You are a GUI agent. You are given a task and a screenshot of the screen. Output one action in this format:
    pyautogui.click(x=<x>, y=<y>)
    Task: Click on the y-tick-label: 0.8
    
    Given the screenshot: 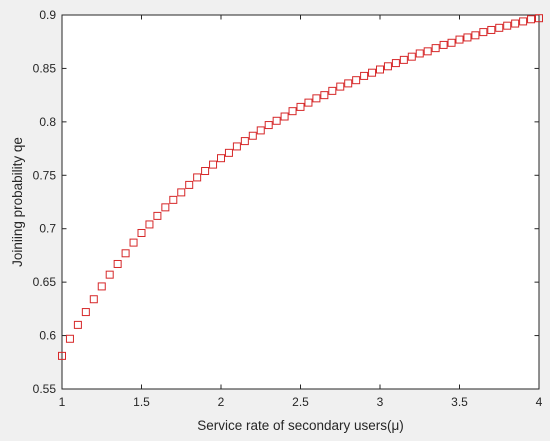 What is the action you would take?
    pyautogui.click(x=47, y=122)
    